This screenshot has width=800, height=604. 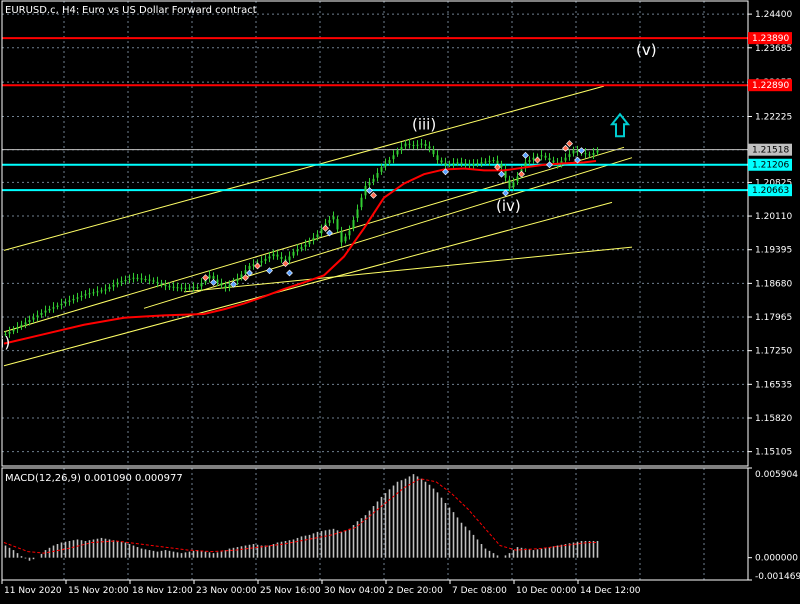 I want to click on resistance-price-label: 1.23890, so click(x=770, y=39).